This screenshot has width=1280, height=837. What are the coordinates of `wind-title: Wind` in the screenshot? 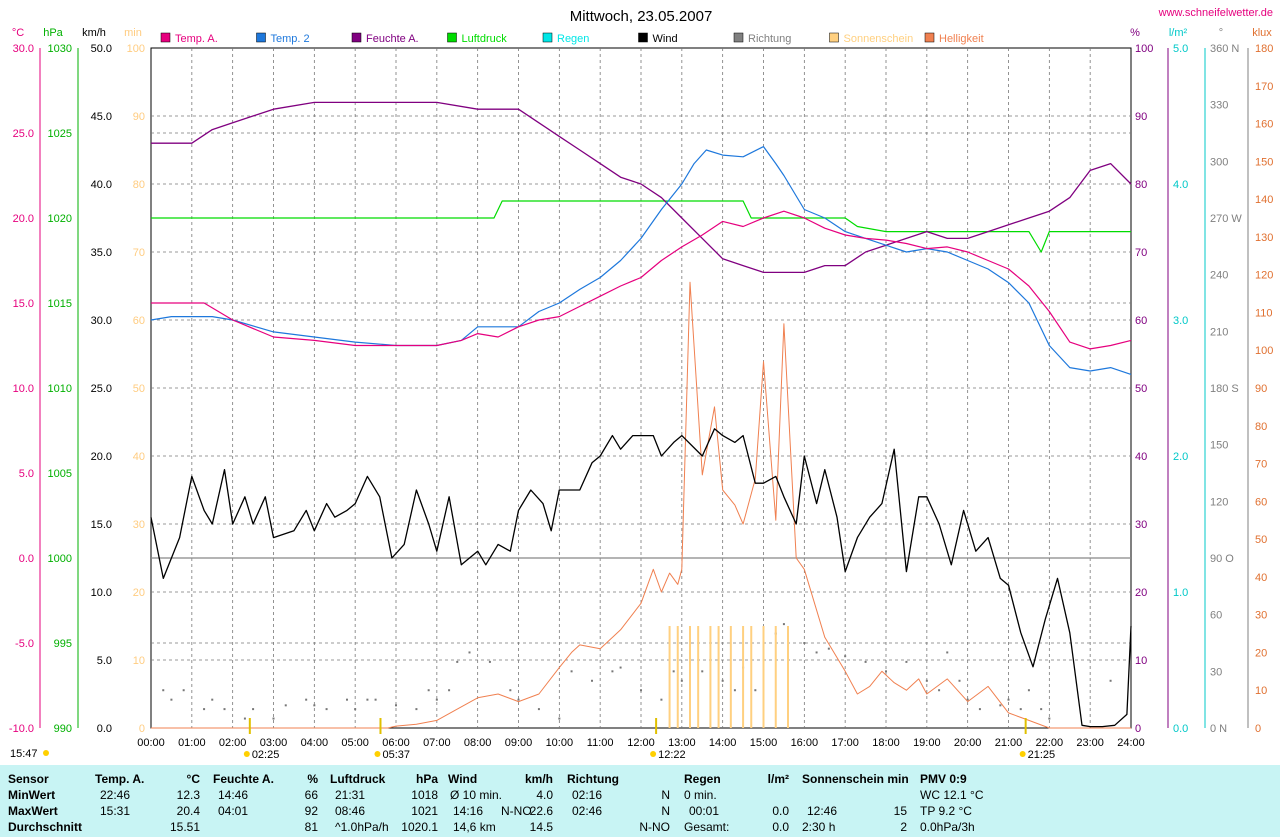 It's located at (463, 779).